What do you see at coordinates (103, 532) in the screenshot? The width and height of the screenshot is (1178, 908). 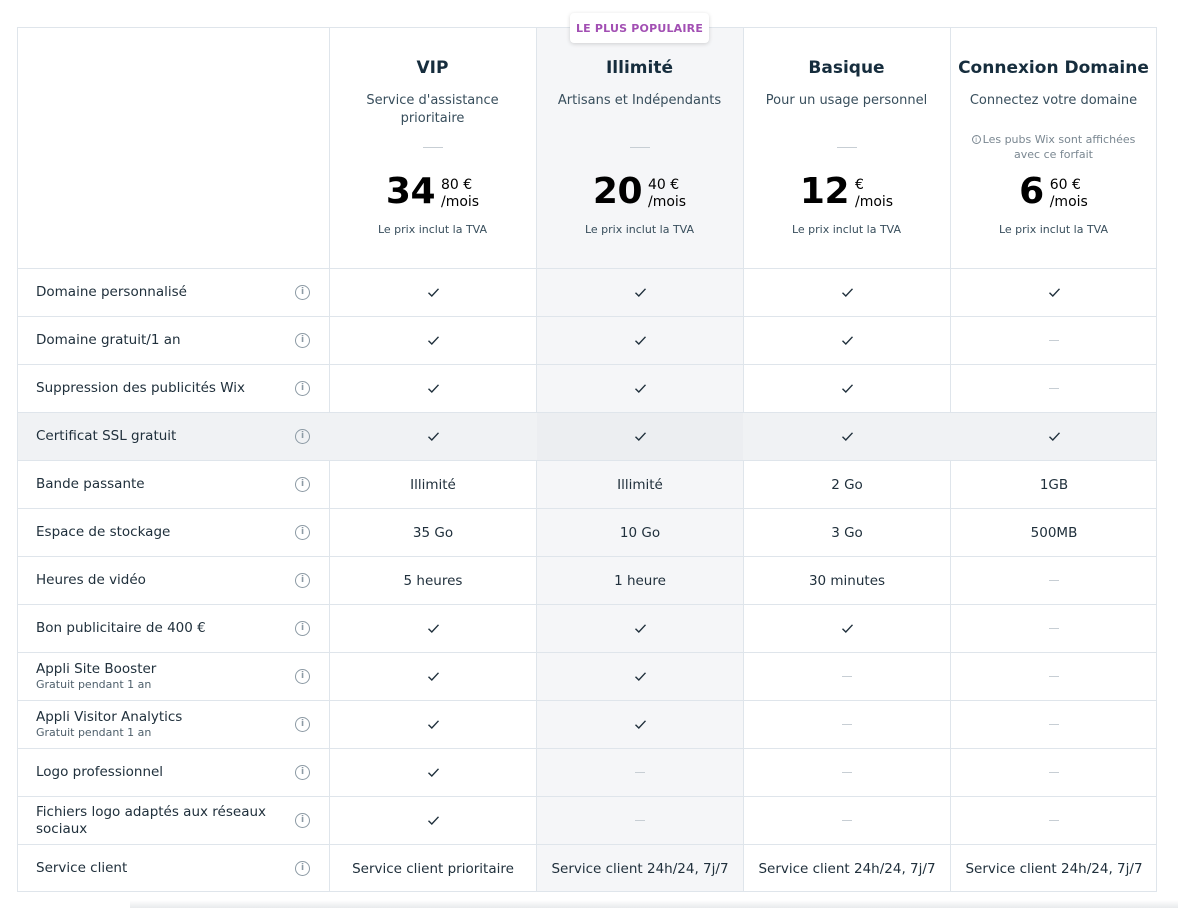 I see `feature-label: Espace de stockage` at bounding box center [103, 532].